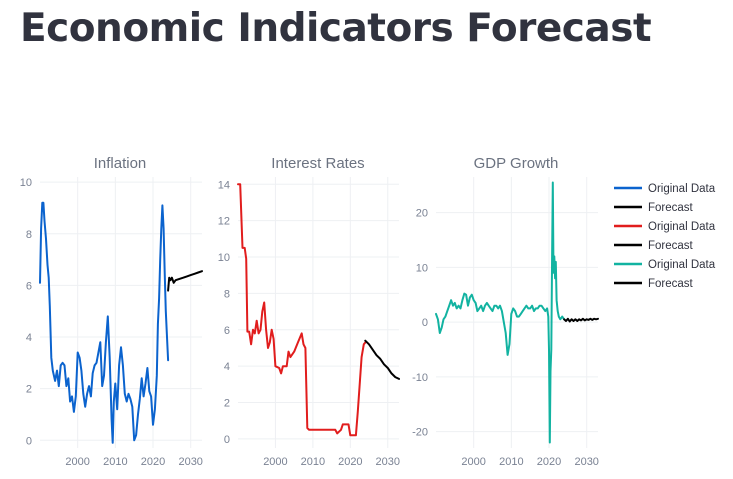  I want to click on gdp-growth-y-tick: 10, so click(422, 268).